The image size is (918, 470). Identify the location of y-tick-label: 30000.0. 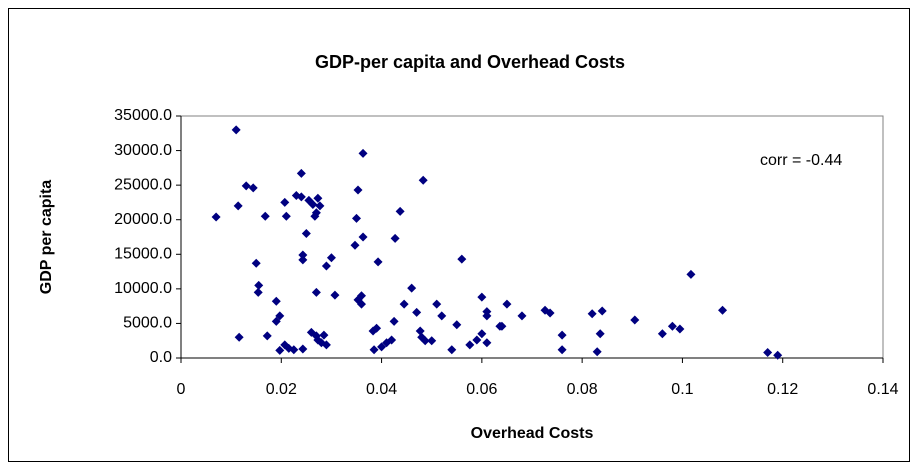
(143, 150).